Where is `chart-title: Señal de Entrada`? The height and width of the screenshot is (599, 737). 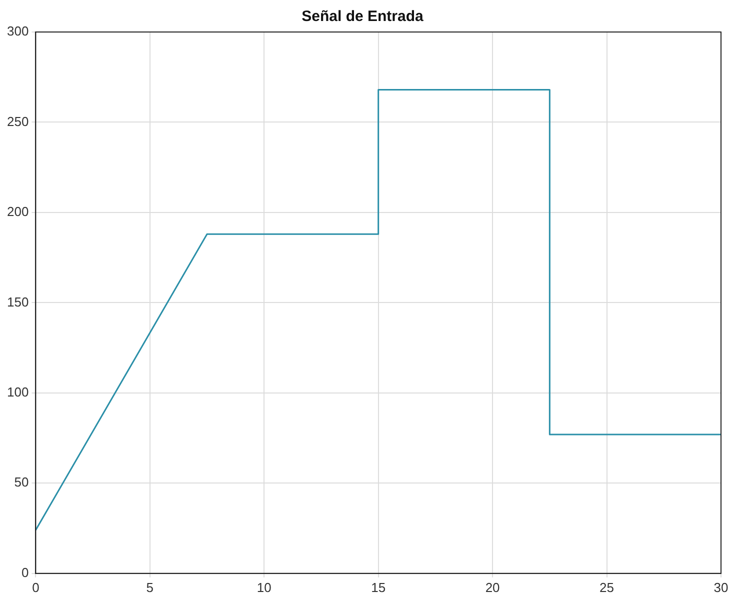 chart-title: Señal de Entrada is located at coordinates (363, 17).